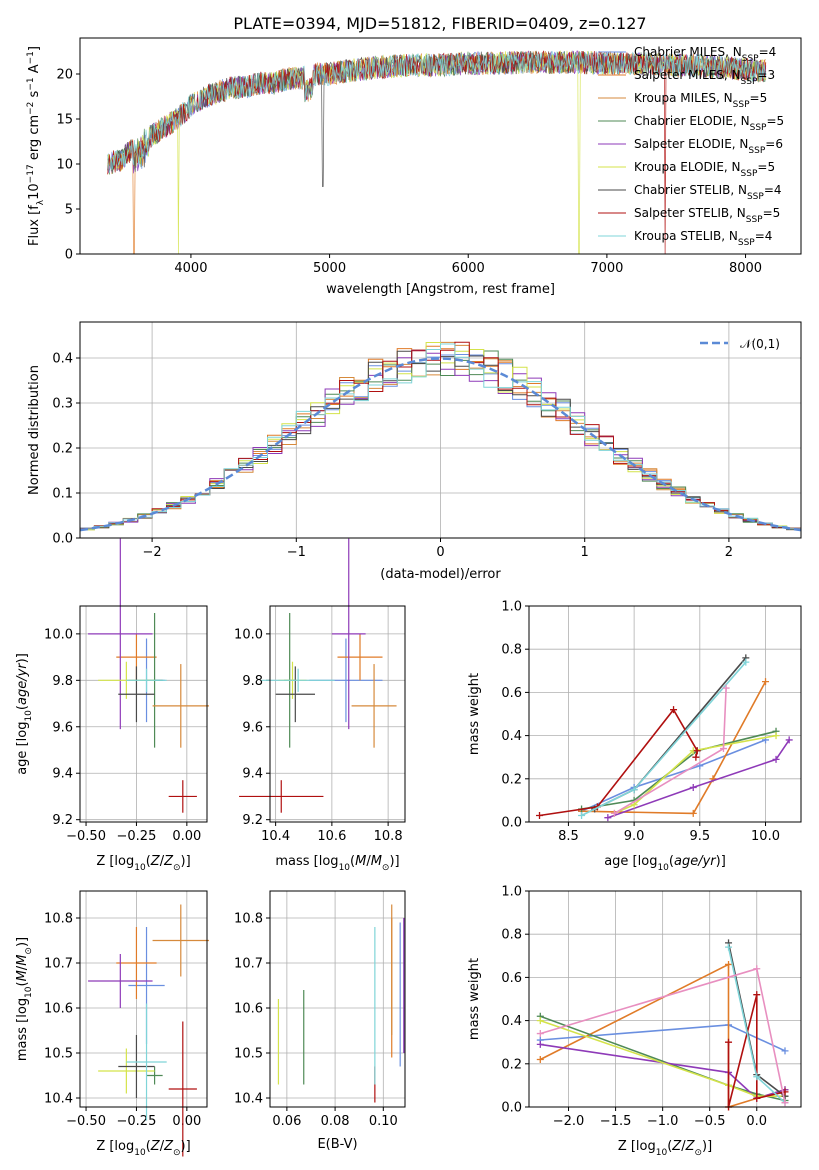  Describe the element at coordinates (699, 836) in the screenshot. I see `x-tick-label: 9.5` at that location.